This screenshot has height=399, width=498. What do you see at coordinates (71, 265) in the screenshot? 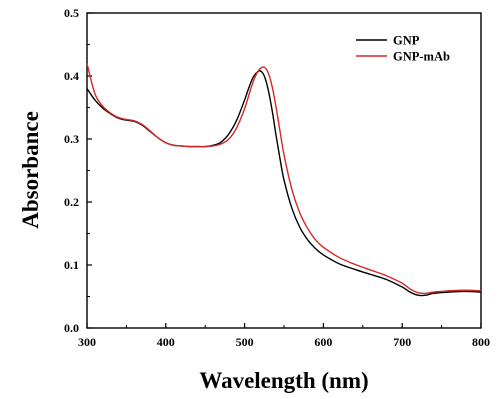
I see `y-tick-label: 0.1` at bounding box center [71, 265].